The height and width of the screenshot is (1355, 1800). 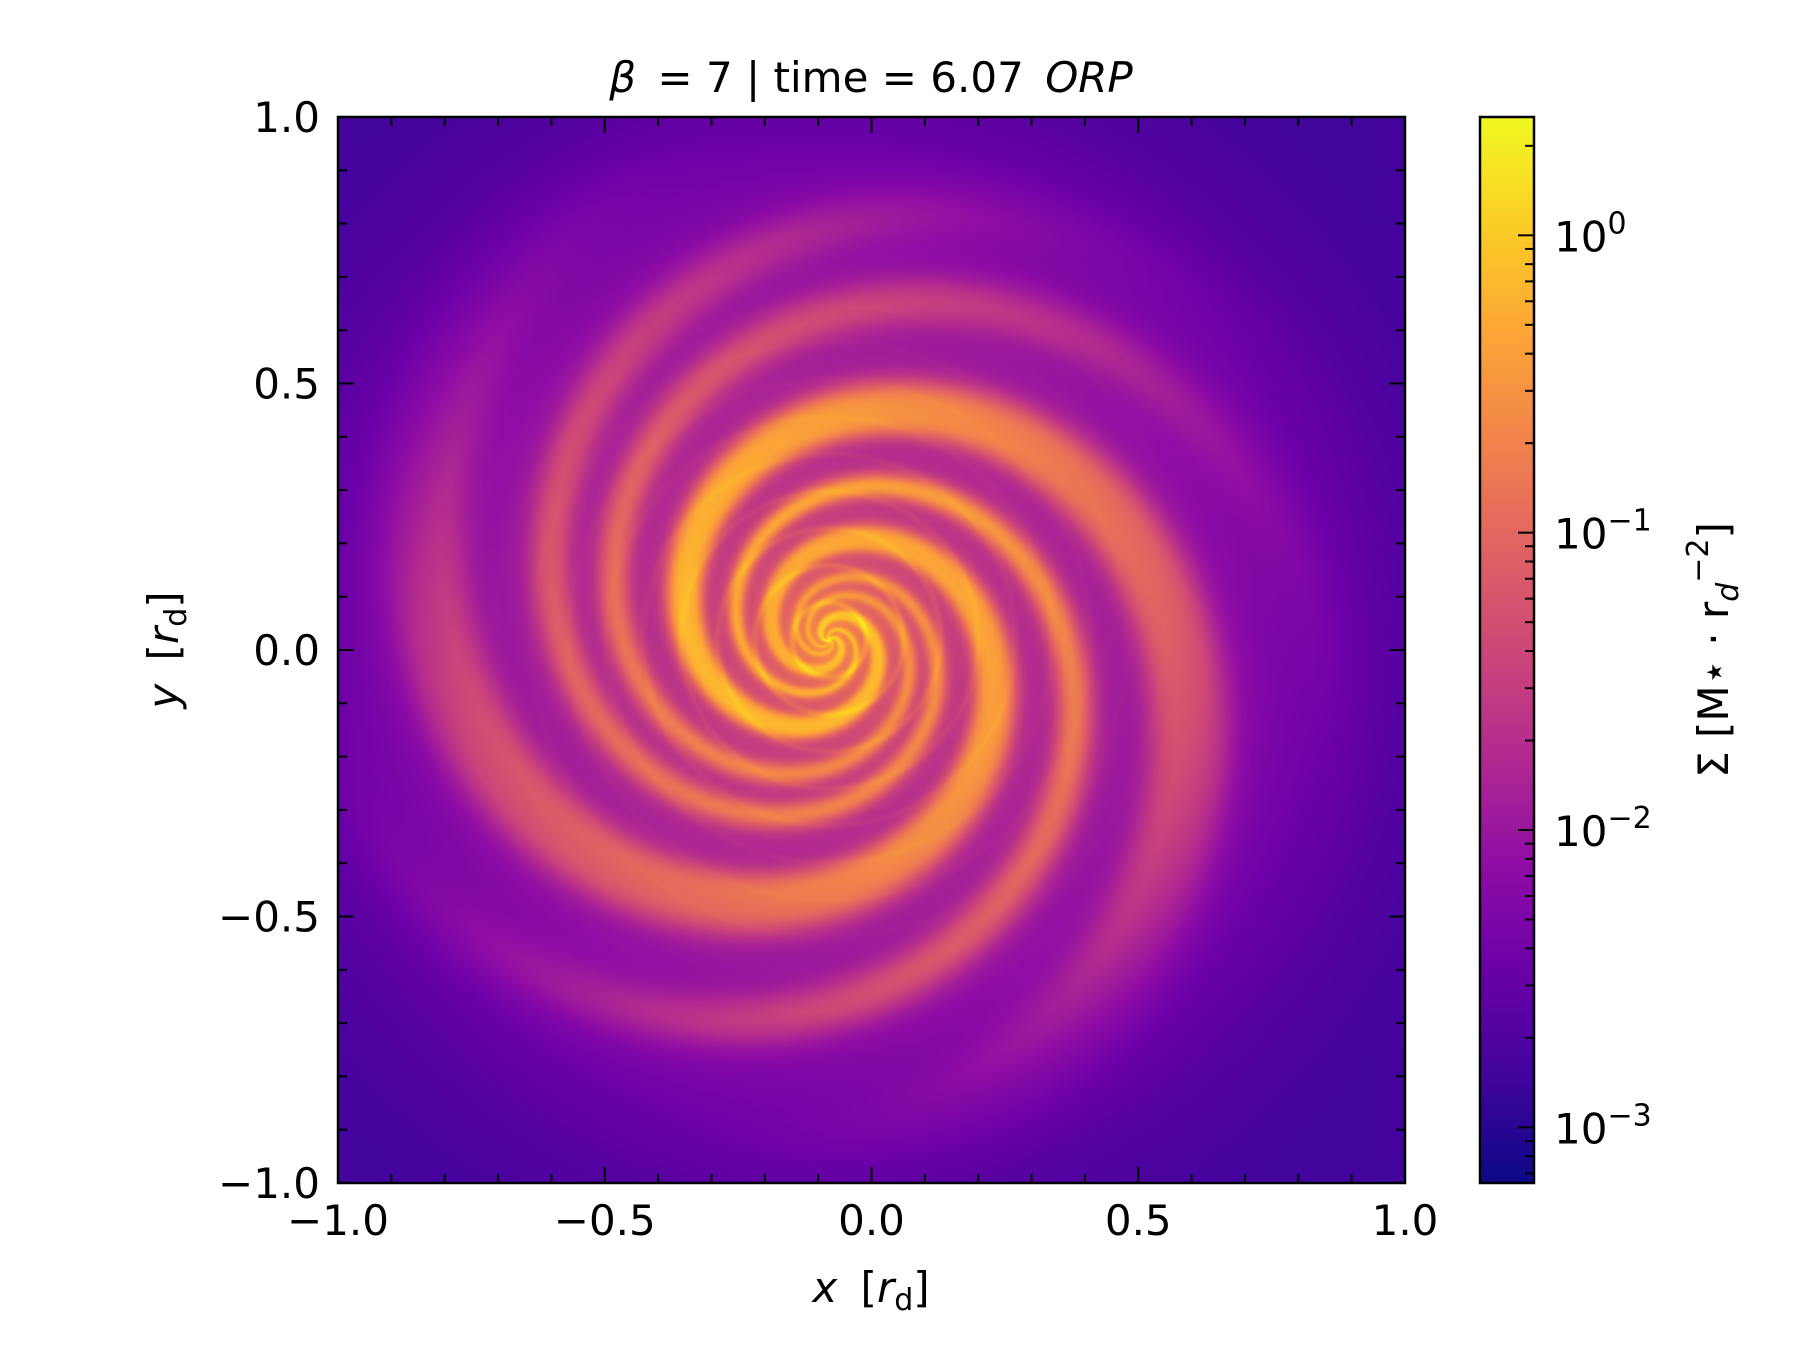 What do you see at coordinates (338, 1220) in the screenshot?
I see `x-tick-label: −1.0` at bounding box center [338, 1220].